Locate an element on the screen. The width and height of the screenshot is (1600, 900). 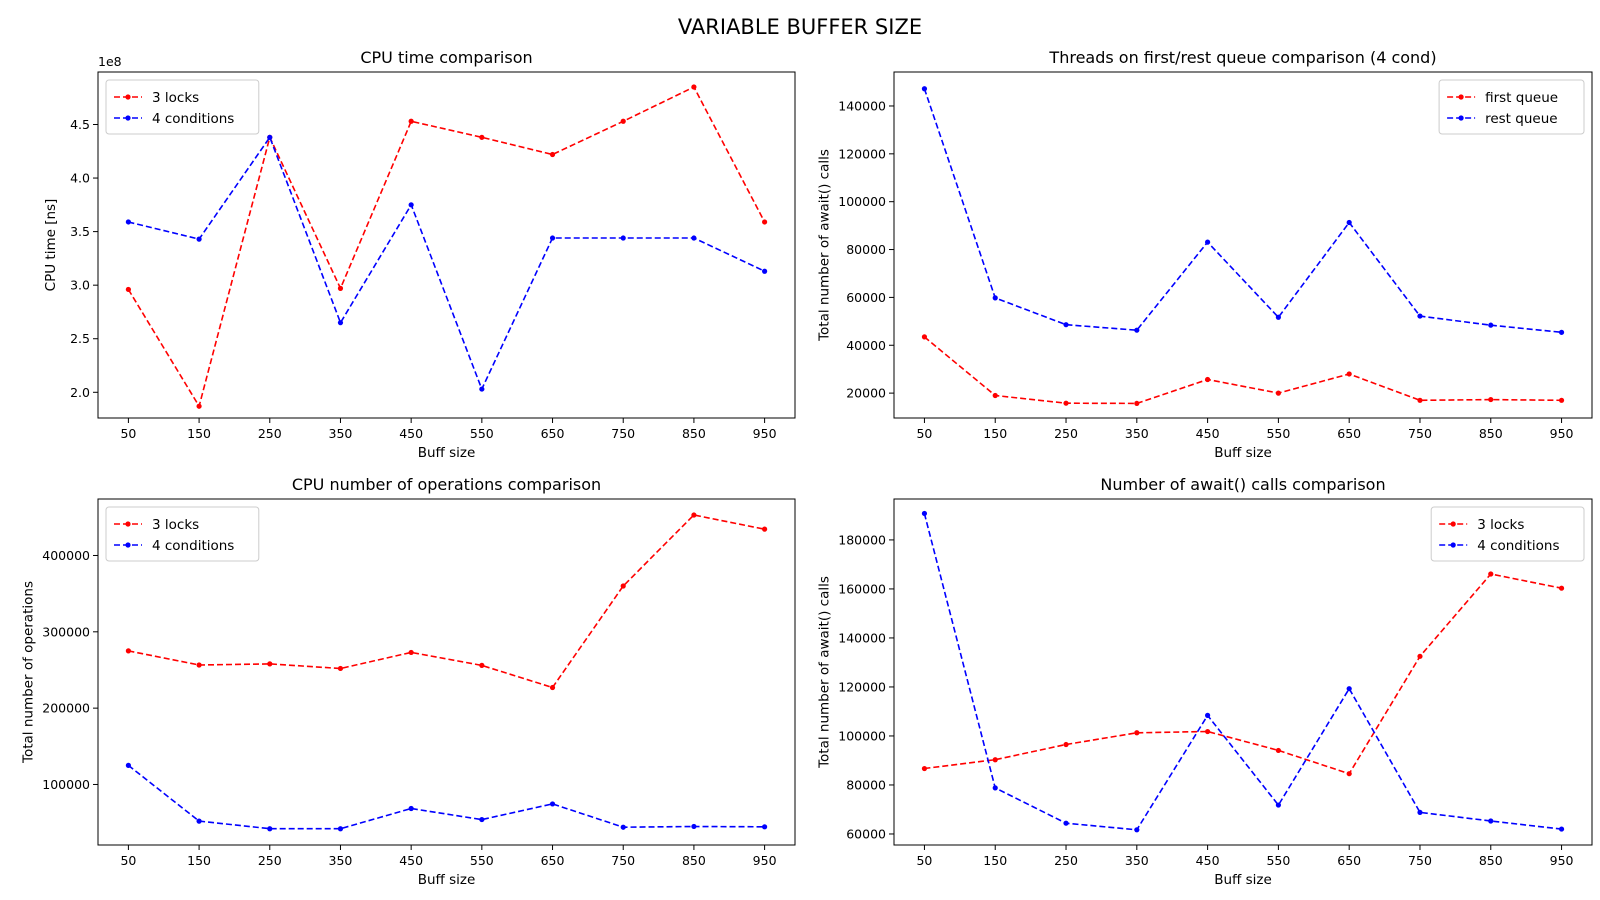
y-axis-label: CPU time [ns] is located at coordinates (51, 245).